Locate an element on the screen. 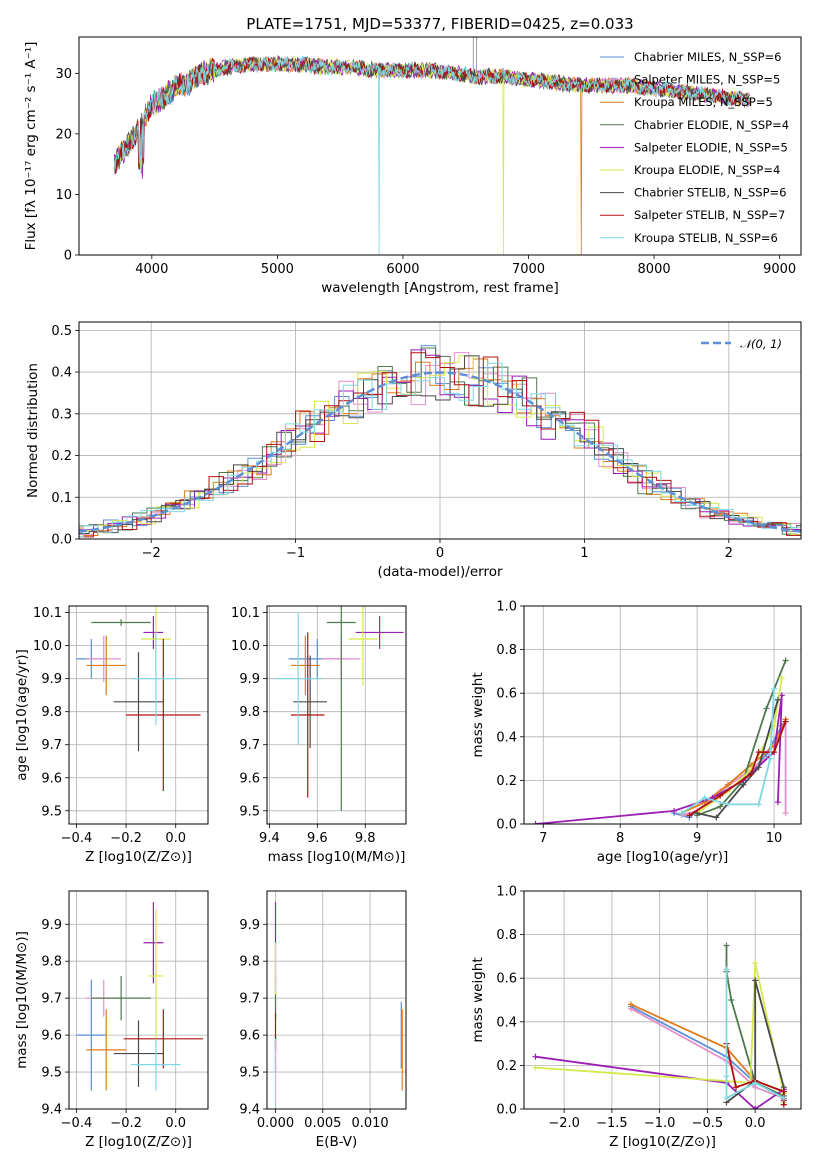 Image resolution: width=819 pixels, height=1170 pixels. spectrum-plot-area is located at coordinates (431, 146).